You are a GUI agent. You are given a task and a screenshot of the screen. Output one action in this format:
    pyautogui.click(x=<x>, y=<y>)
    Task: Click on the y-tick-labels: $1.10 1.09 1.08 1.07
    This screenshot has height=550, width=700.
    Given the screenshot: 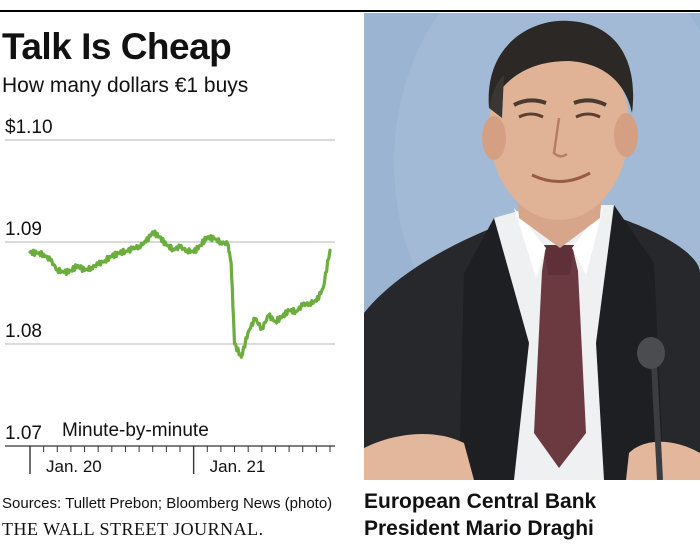 What is the action you would take?
    pyautogui.click(x=29, y=280)
    